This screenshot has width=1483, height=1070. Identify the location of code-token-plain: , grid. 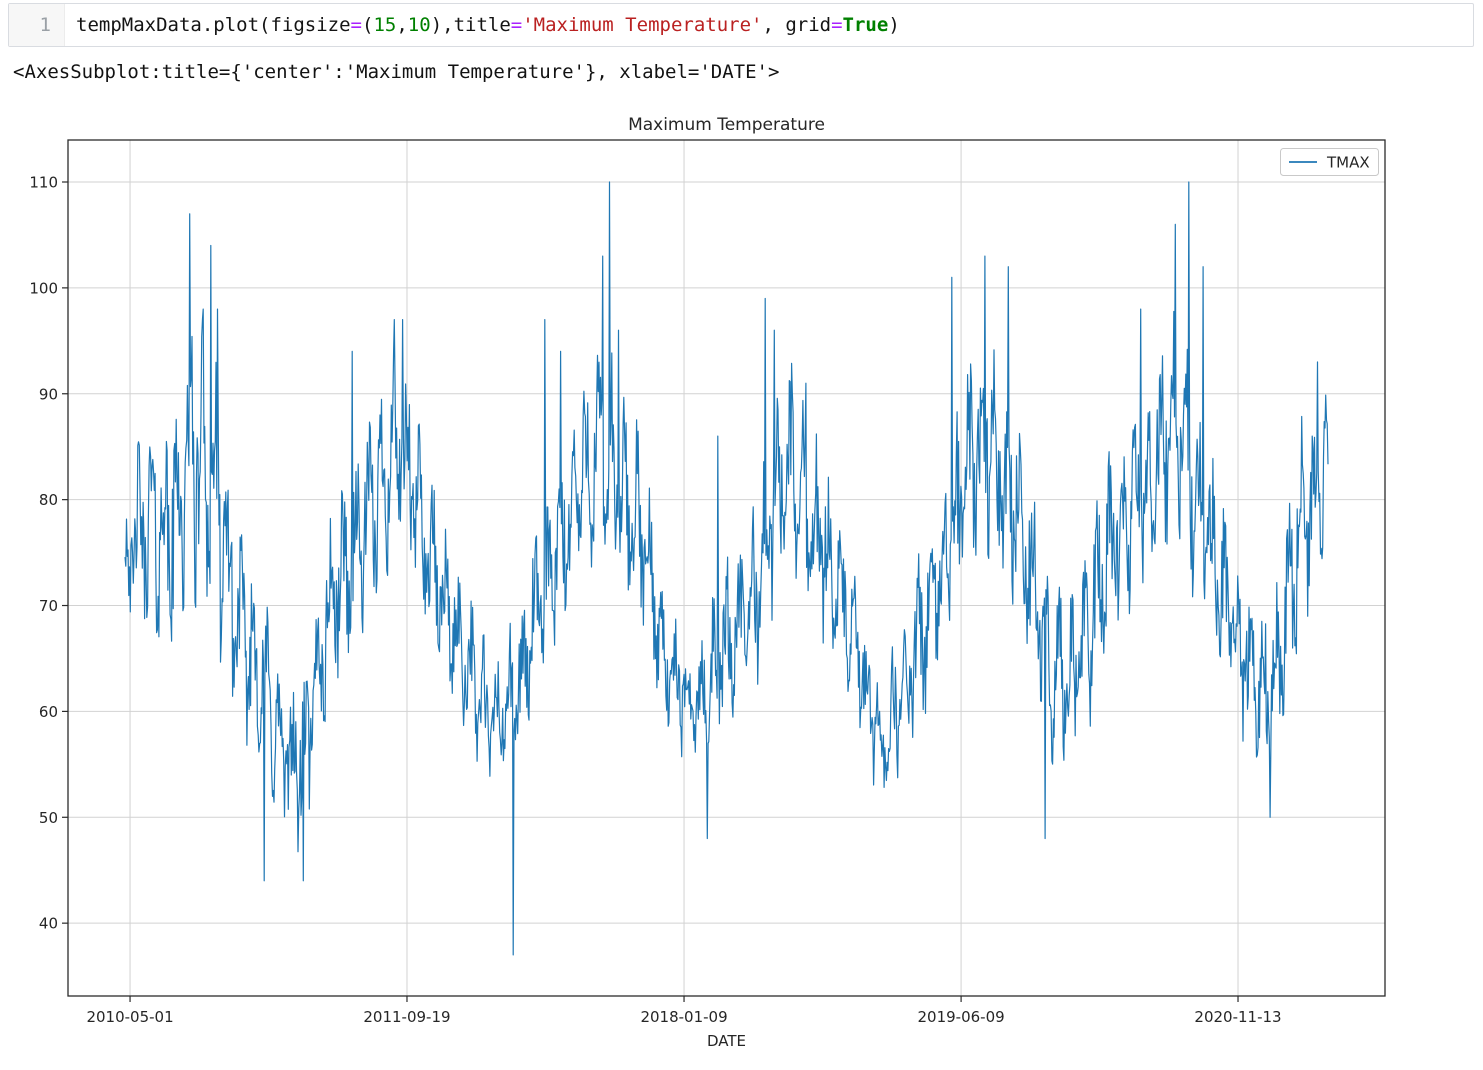
(797, 25).